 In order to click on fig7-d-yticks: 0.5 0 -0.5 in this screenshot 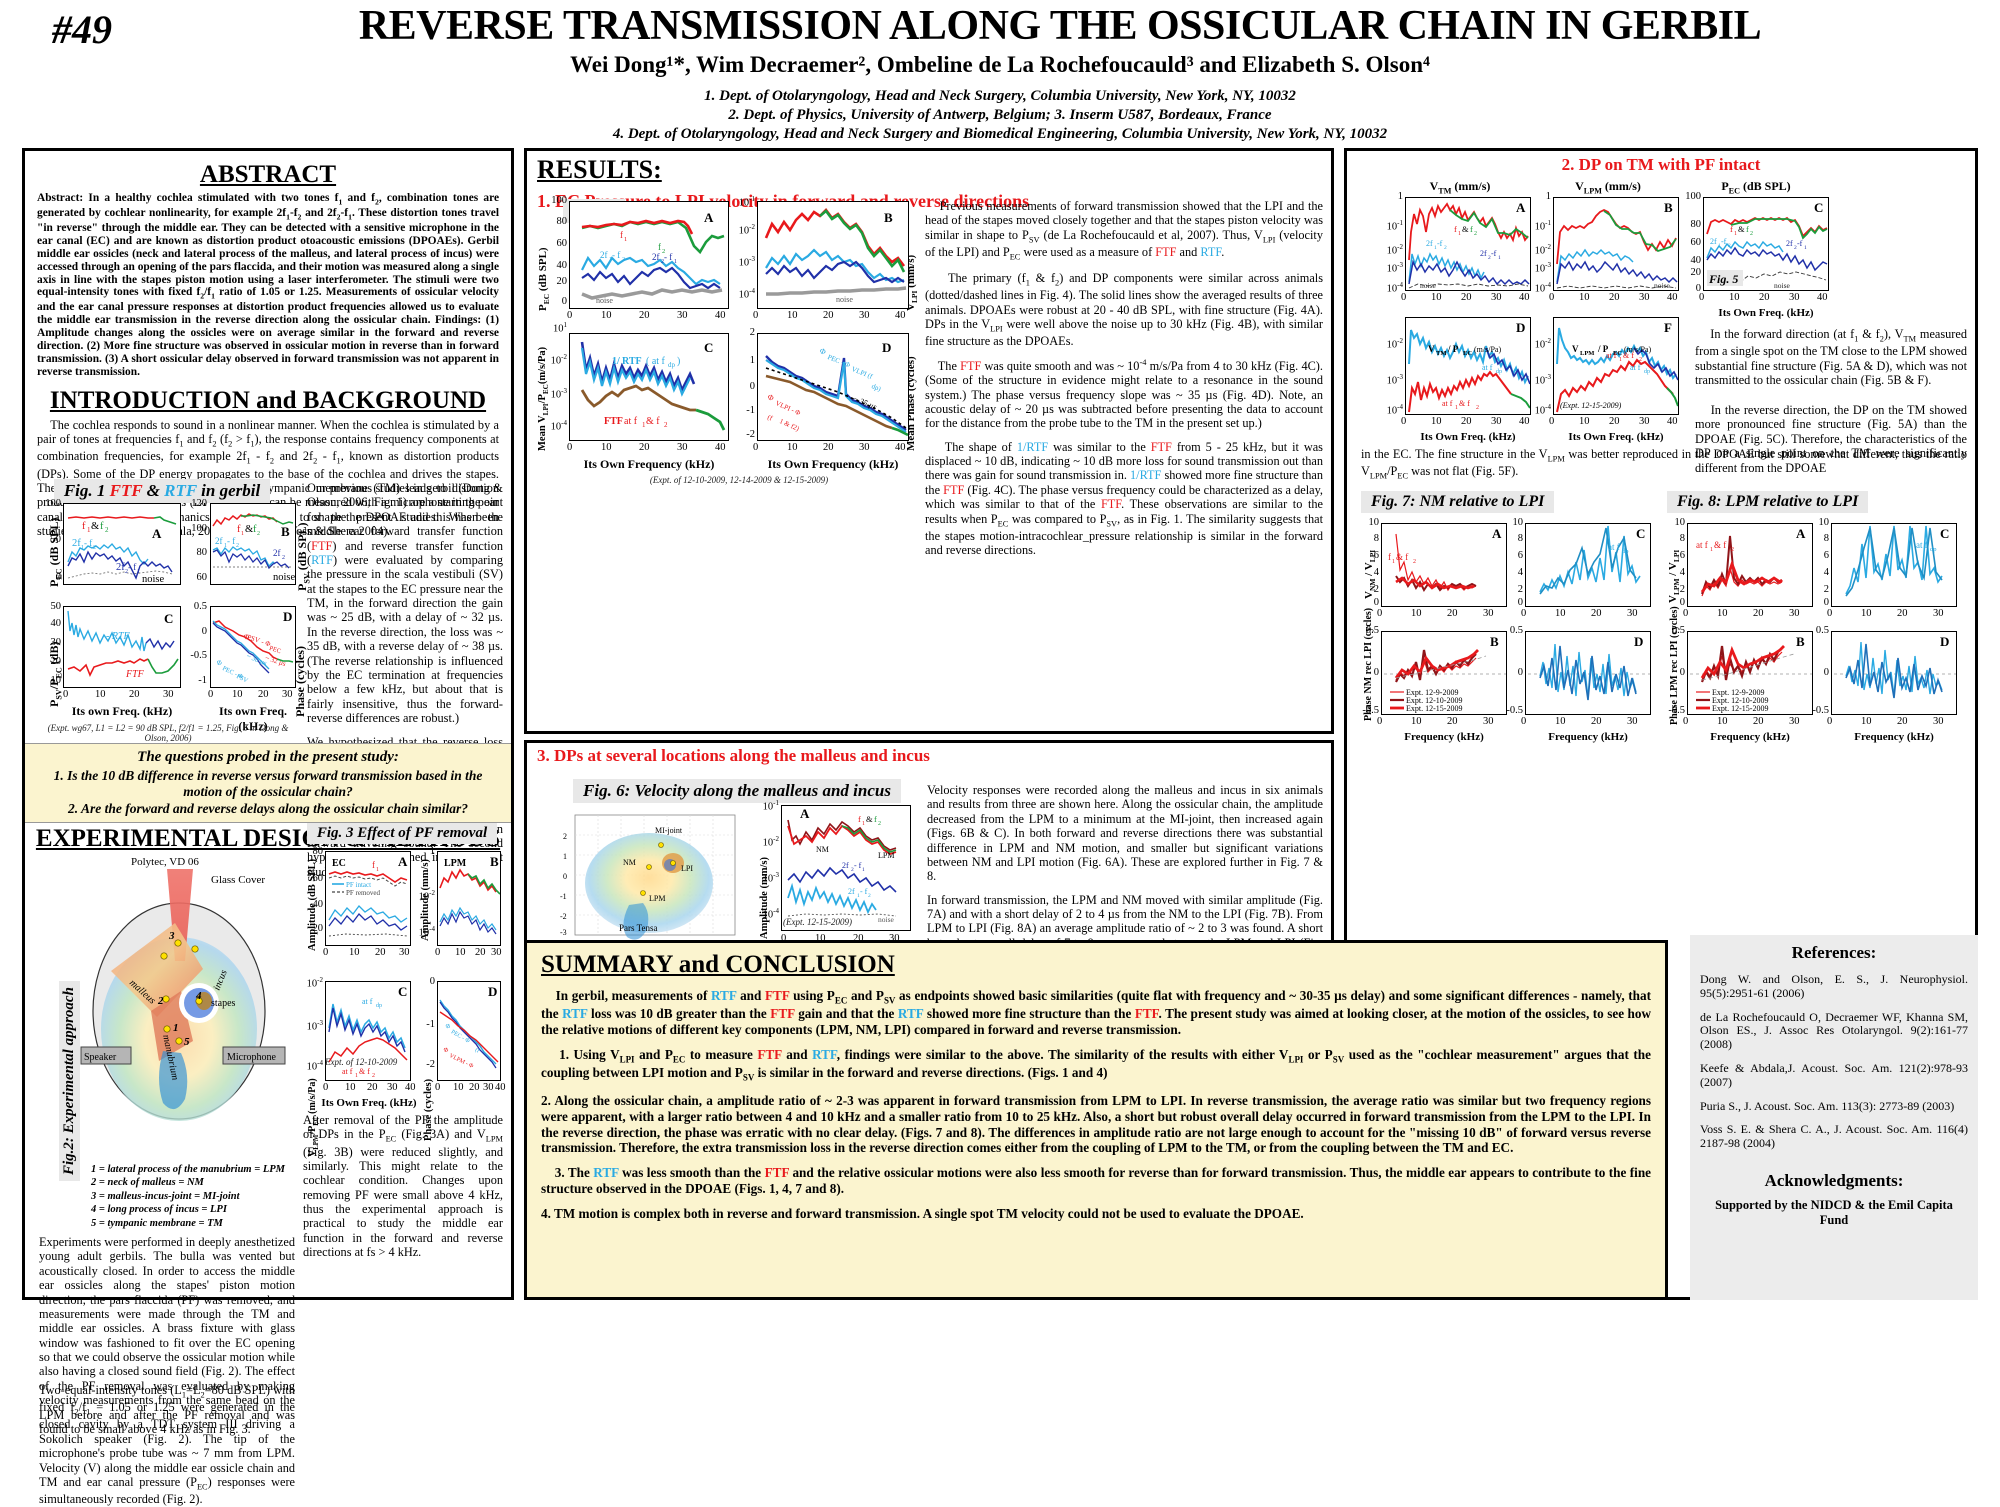, I will do `click(1514, 670)`.